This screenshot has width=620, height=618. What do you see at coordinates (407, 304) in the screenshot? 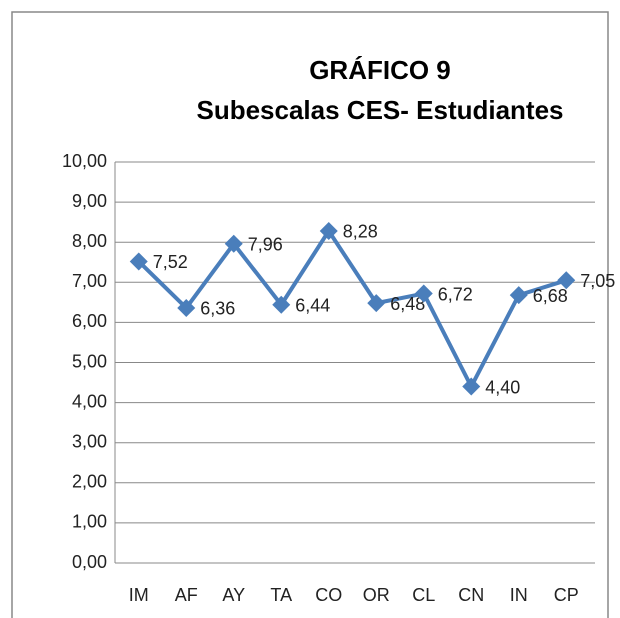
I see `data-label: 6,48` at bounding box center [407, 304].